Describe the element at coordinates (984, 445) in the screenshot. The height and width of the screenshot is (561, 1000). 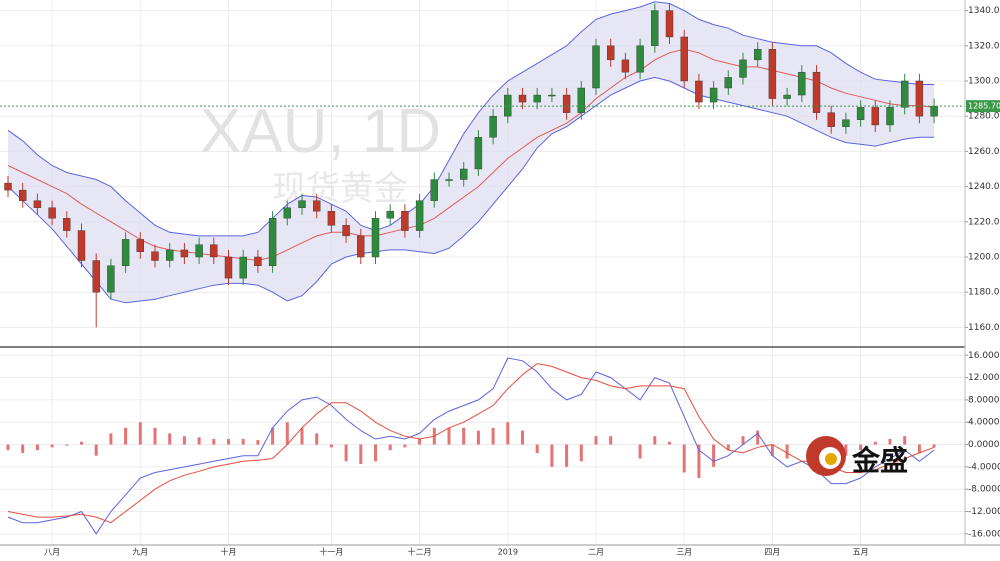
I see `y-tick-label: 0.0000` at that location.